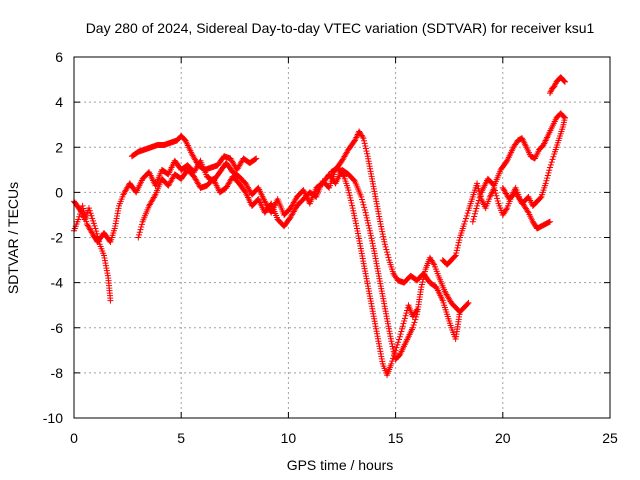 Image resolution: width=640 pixels, height=480 pixels. Describe the element at coordinates (59, 192) in the screenshot. I see `y-tick-label: 0` at that location.